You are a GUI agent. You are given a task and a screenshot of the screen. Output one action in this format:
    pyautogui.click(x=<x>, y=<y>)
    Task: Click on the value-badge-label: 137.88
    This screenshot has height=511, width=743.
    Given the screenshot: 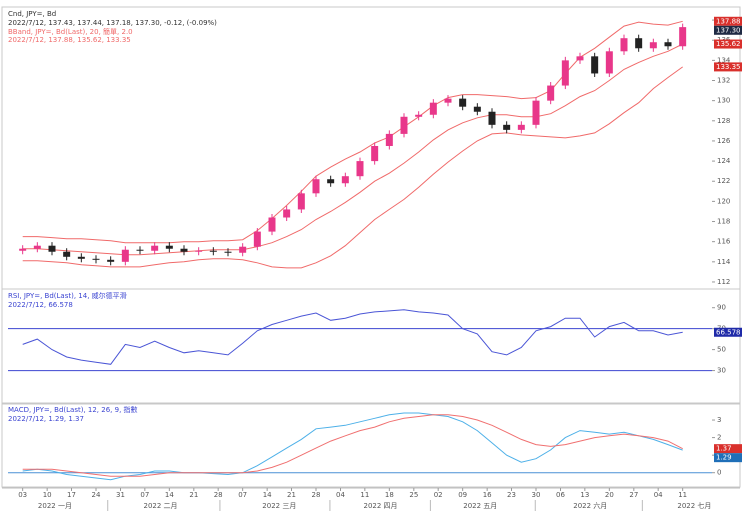 What is the action you would take?
    pyautogui.click(x=728, y=21)
    